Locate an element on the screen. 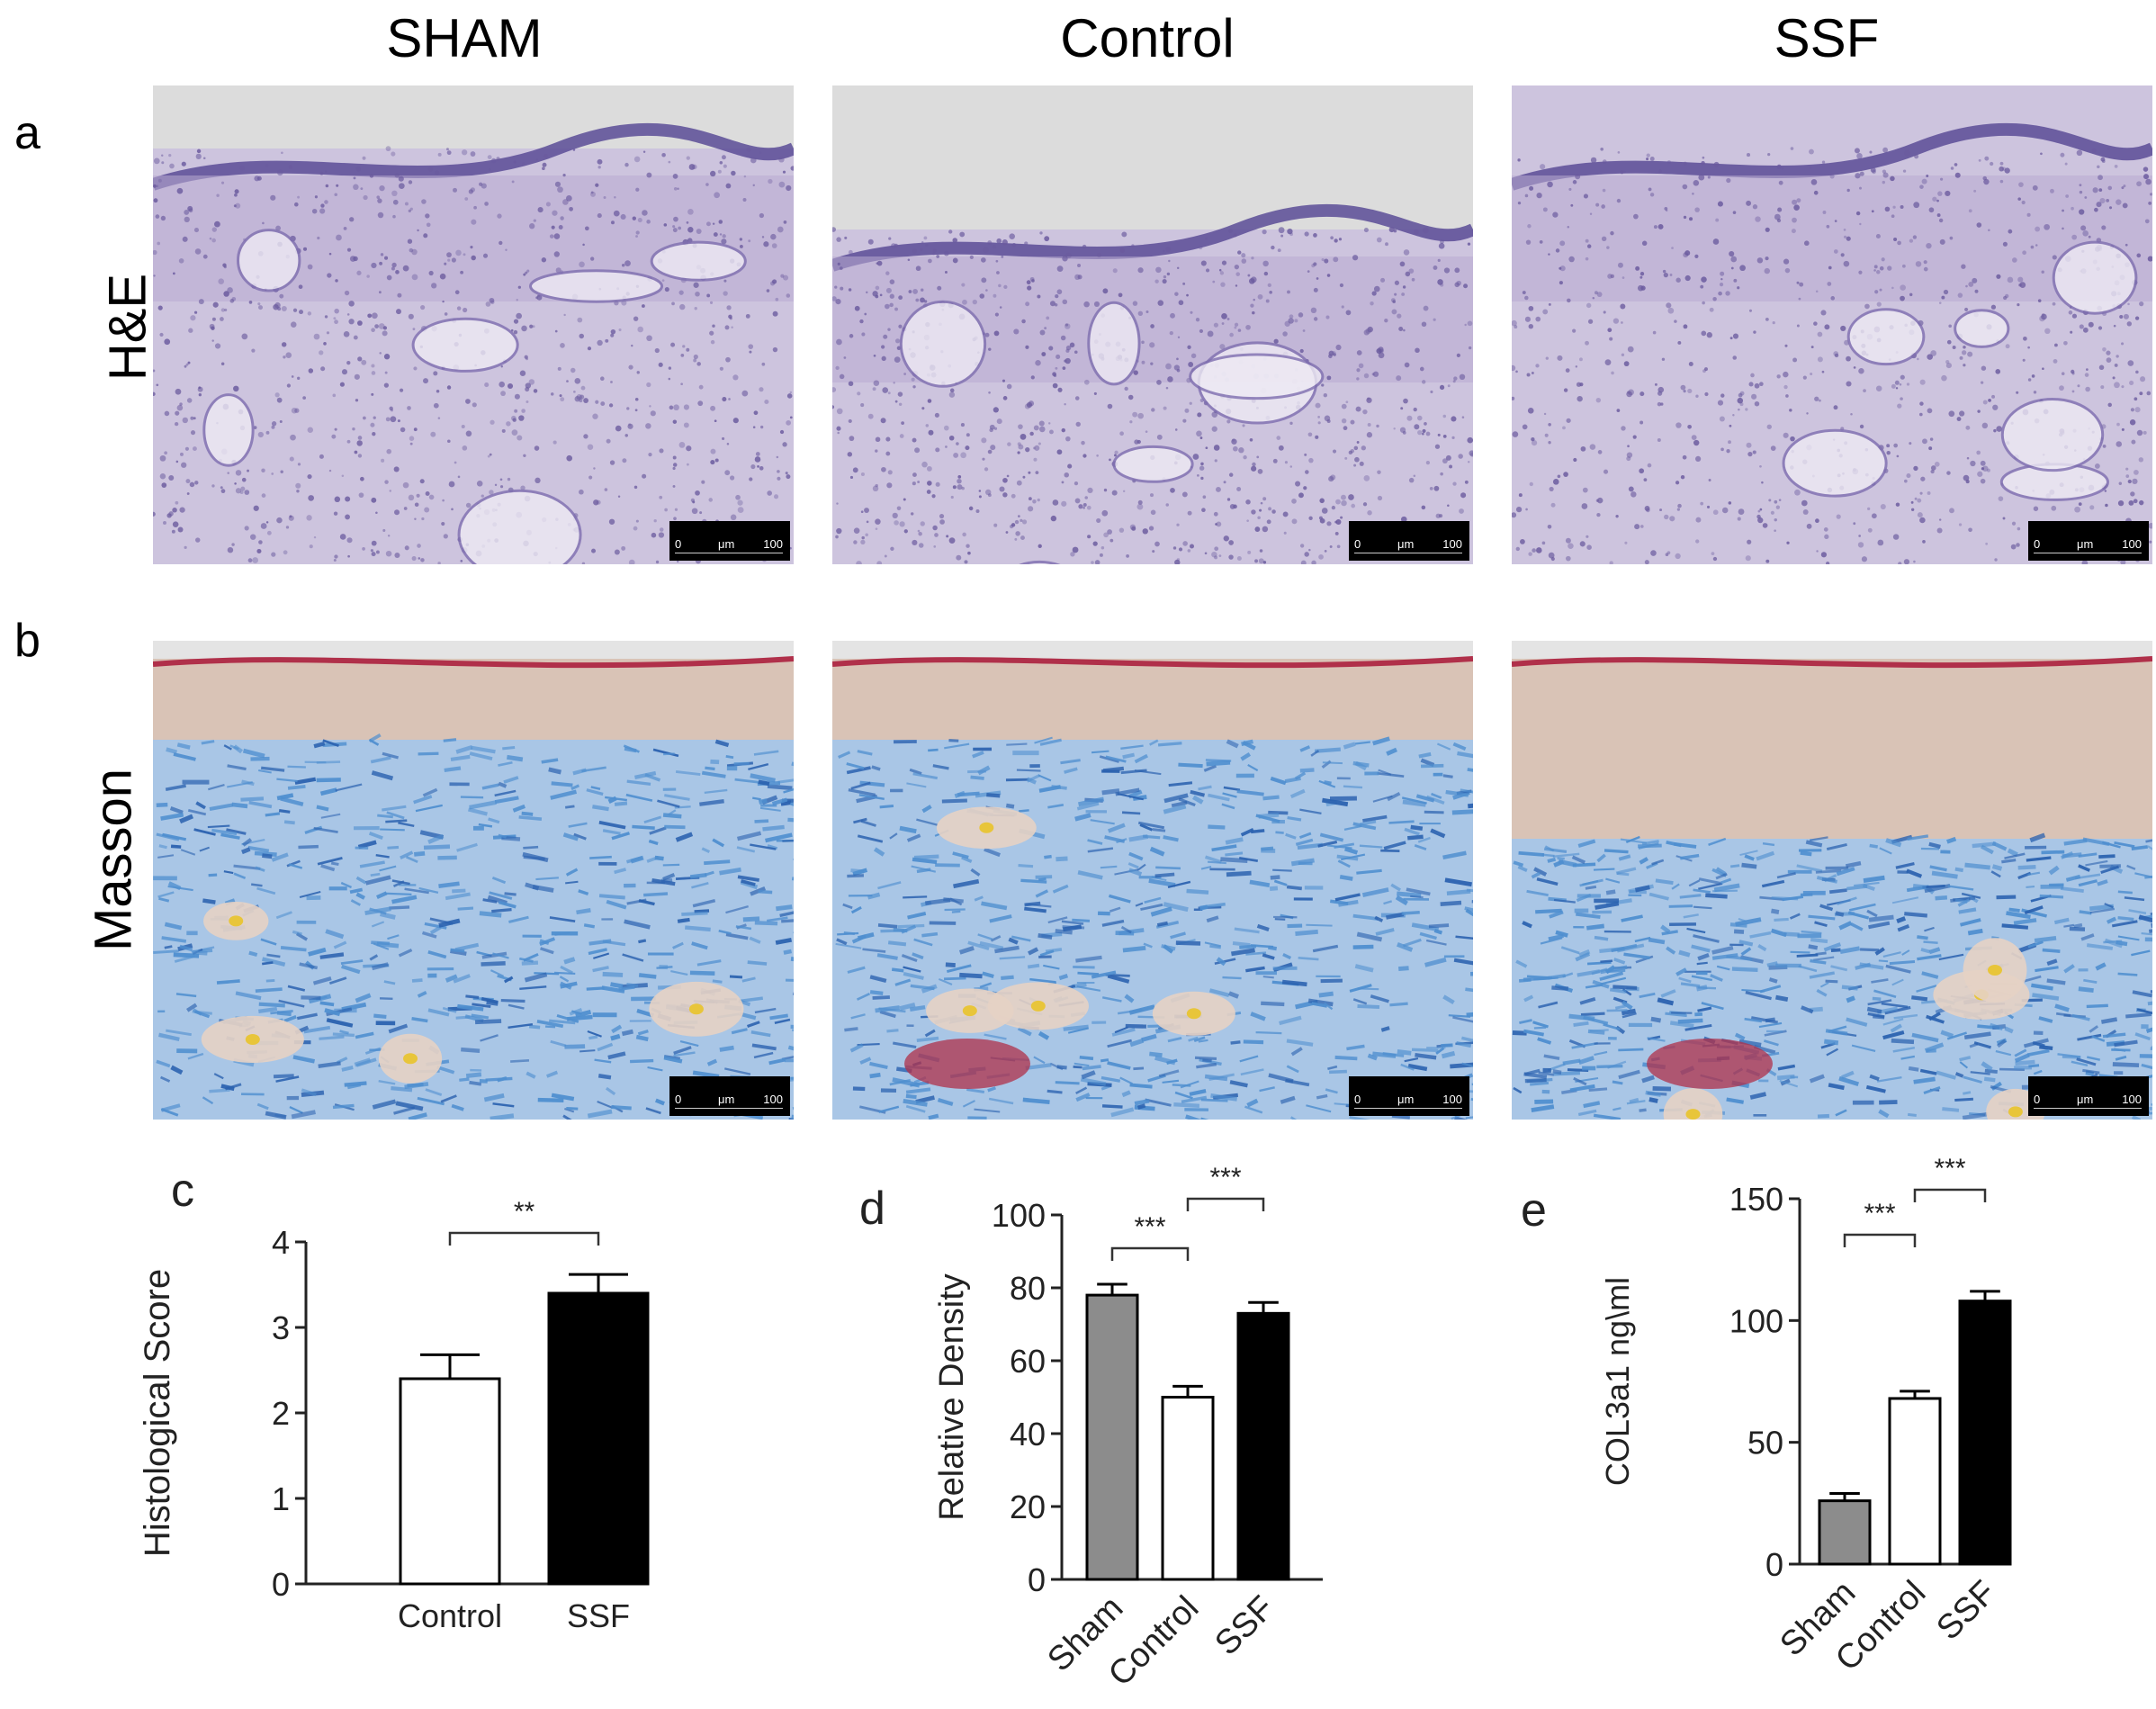 The height and width of the screenshot is (1709, 2156). column-title-sham: SHAM is located at coordinates (464, 38).